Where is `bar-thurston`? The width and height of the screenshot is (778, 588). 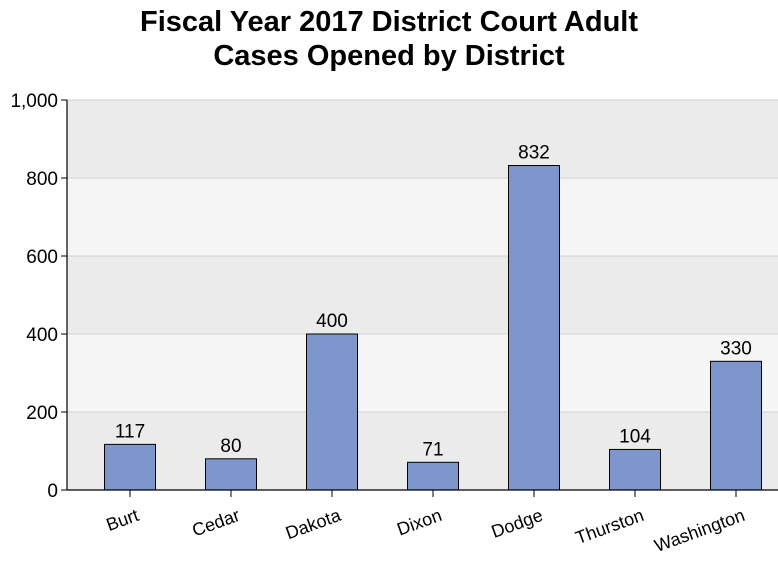
bar-thurston is located at coordinates (635, 469).